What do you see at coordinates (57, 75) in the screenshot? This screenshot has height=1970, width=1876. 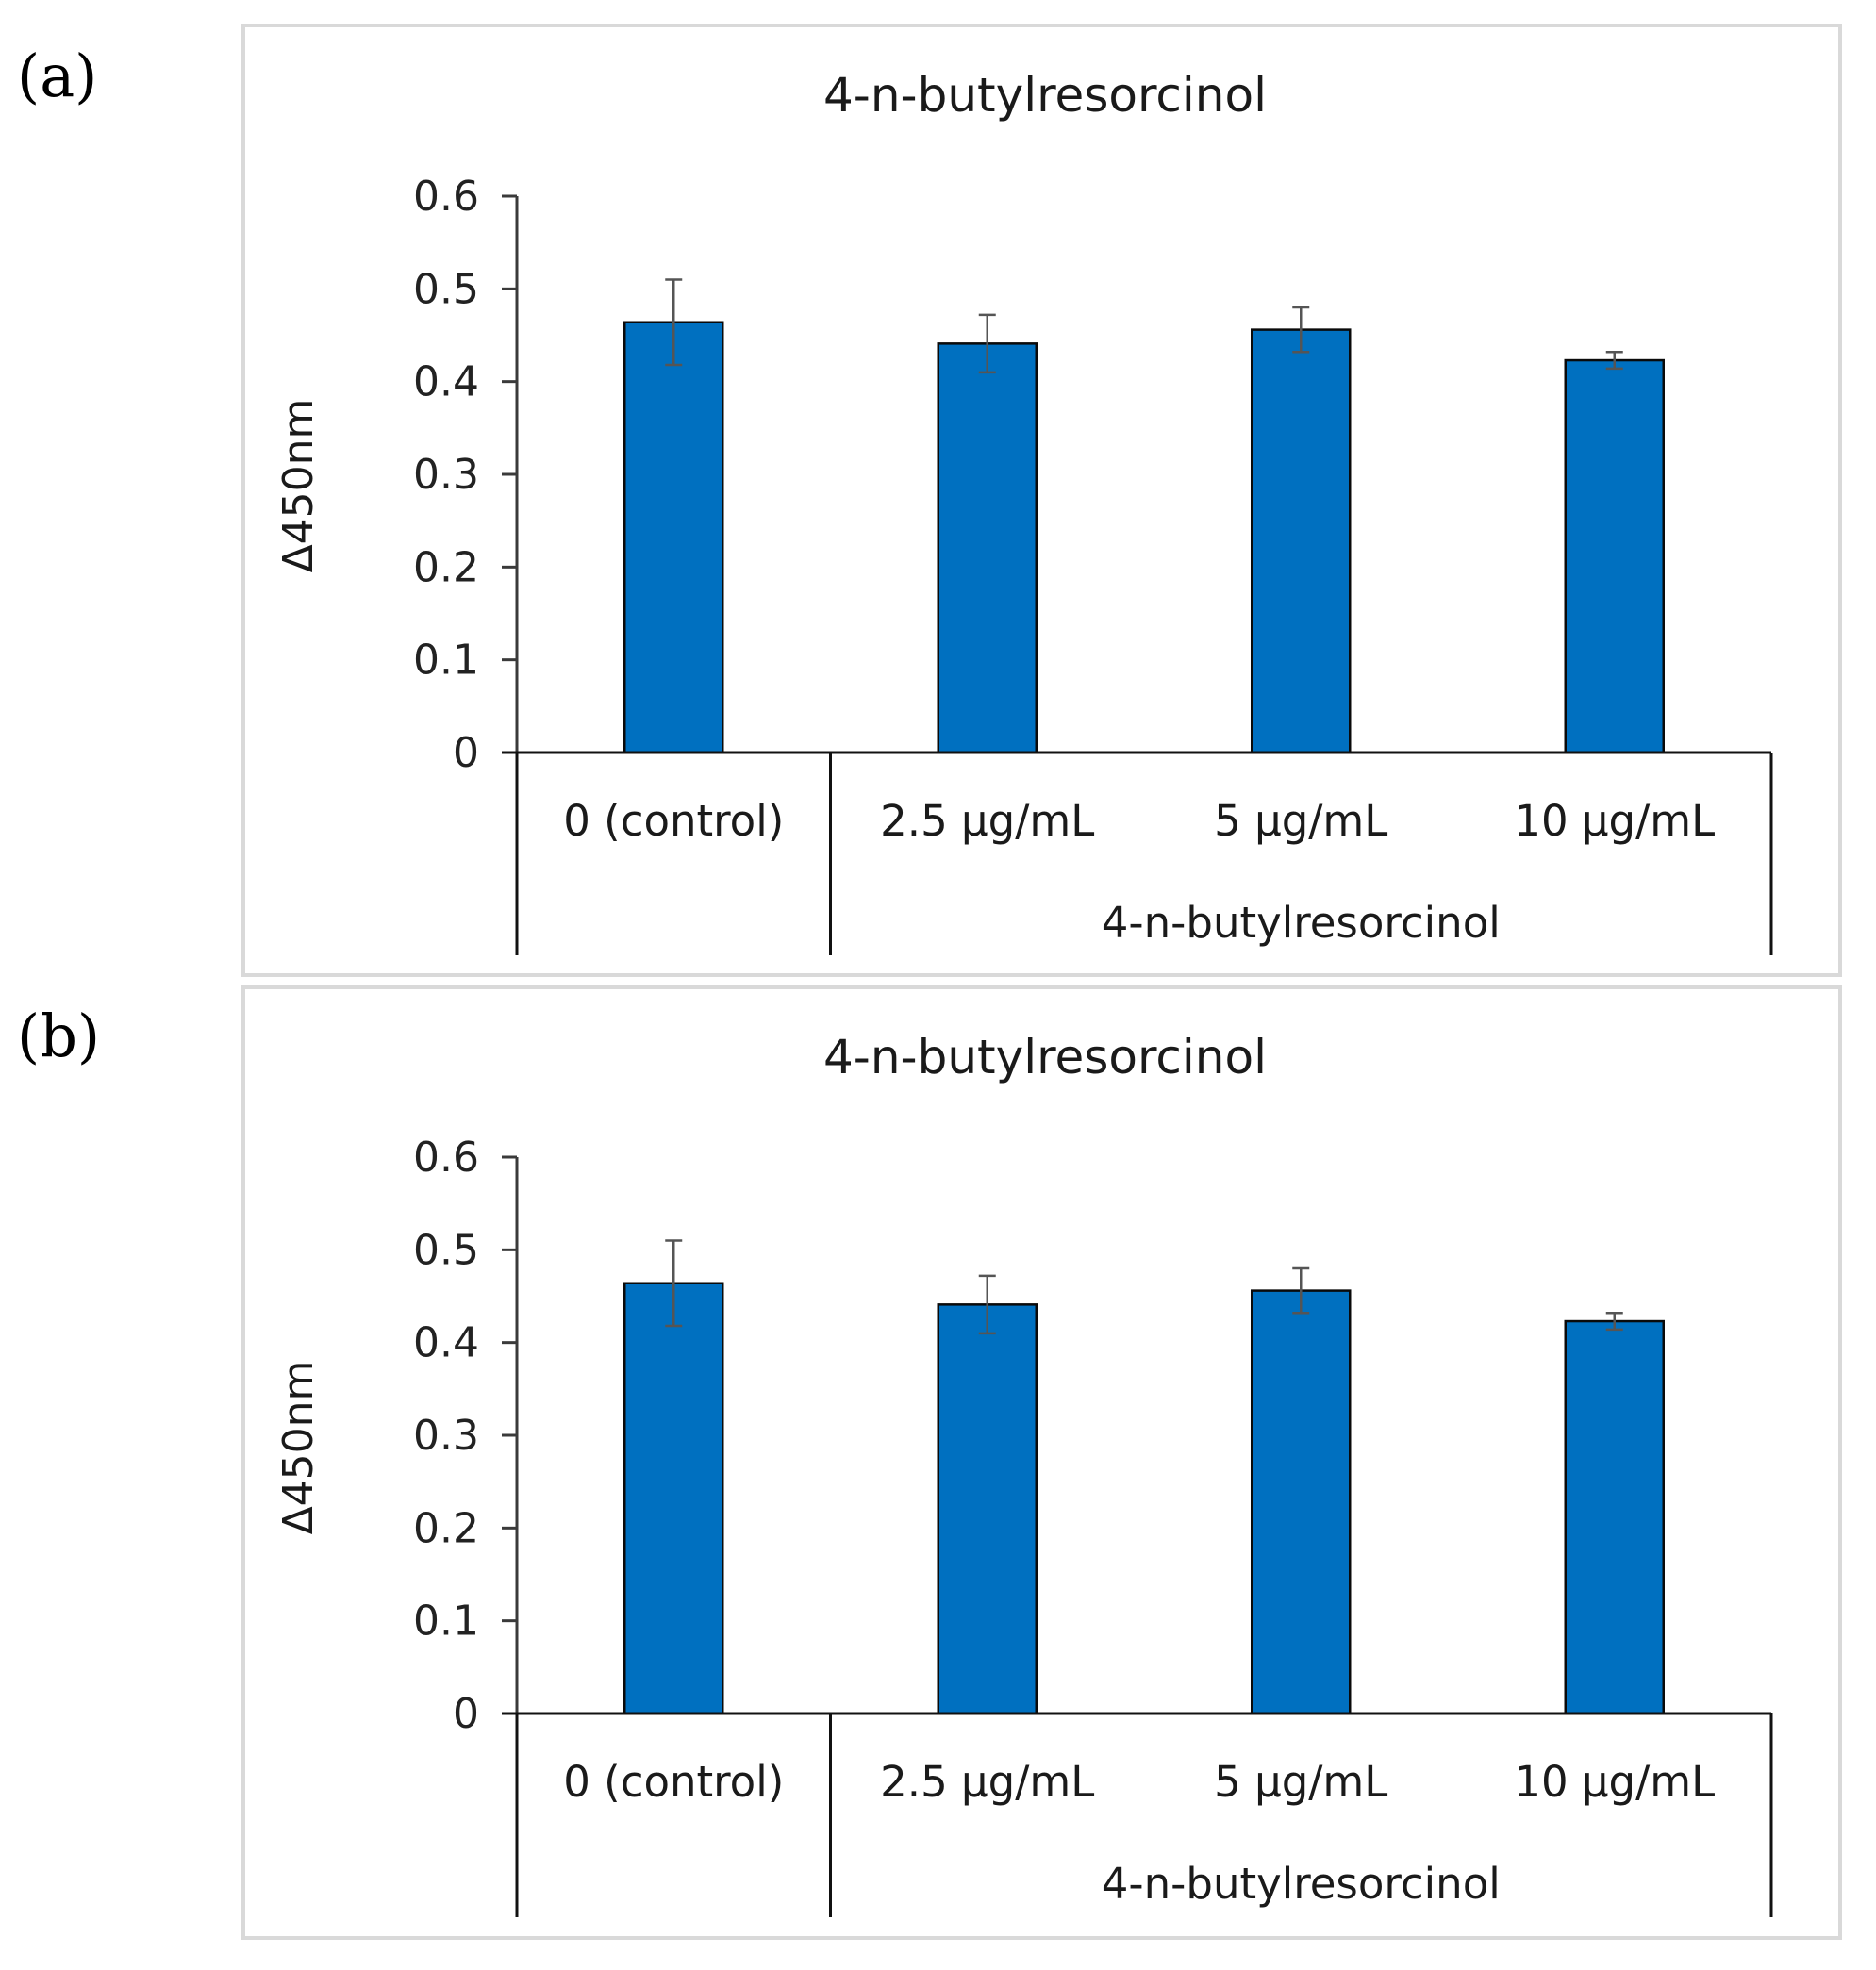 I see `panel-label: (a)` at bounding box center [57, 75].